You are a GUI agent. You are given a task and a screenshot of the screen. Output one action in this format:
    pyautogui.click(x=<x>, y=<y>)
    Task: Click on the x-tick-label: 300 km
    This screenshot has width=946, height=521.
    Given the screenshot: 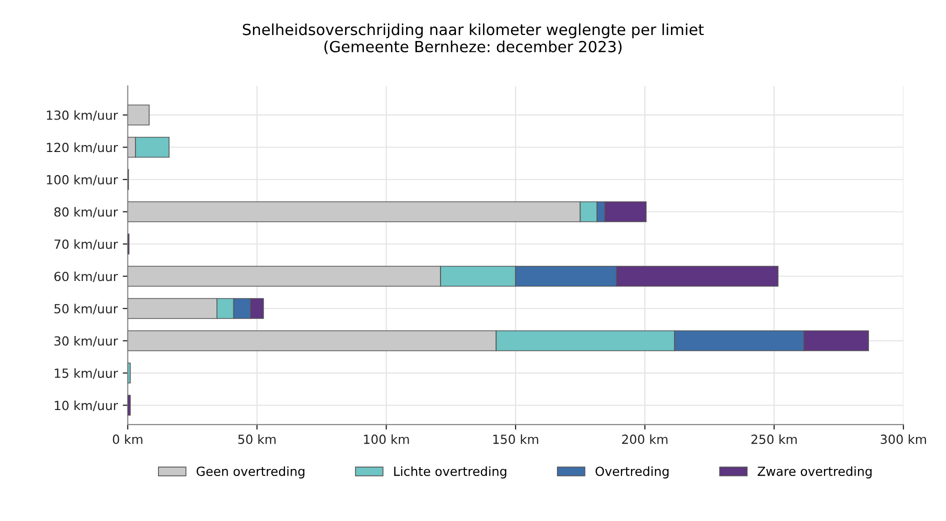 What is the action you would take?
    pyautogui.click(x=903, y=439)
    